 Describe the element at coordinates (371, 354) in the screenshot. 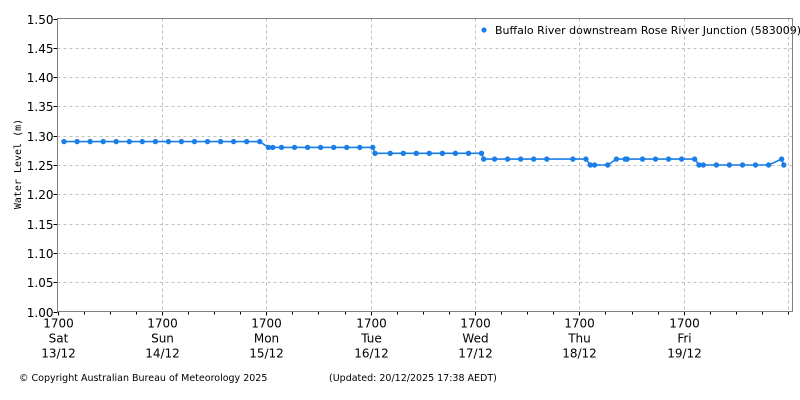

I see `x-tick-label: 16/12` at that location.